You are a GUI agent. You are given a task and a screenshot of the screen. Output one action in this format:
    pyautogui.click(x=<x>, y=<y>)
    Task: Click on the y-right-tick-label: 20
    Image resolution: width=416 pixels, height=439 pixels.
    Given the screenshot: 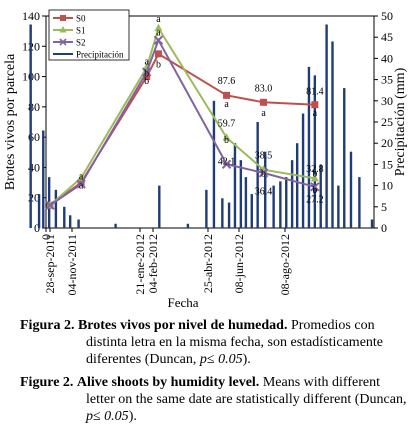 What is the action you would take?
    pyautogui.click(x=387, y=143)
    